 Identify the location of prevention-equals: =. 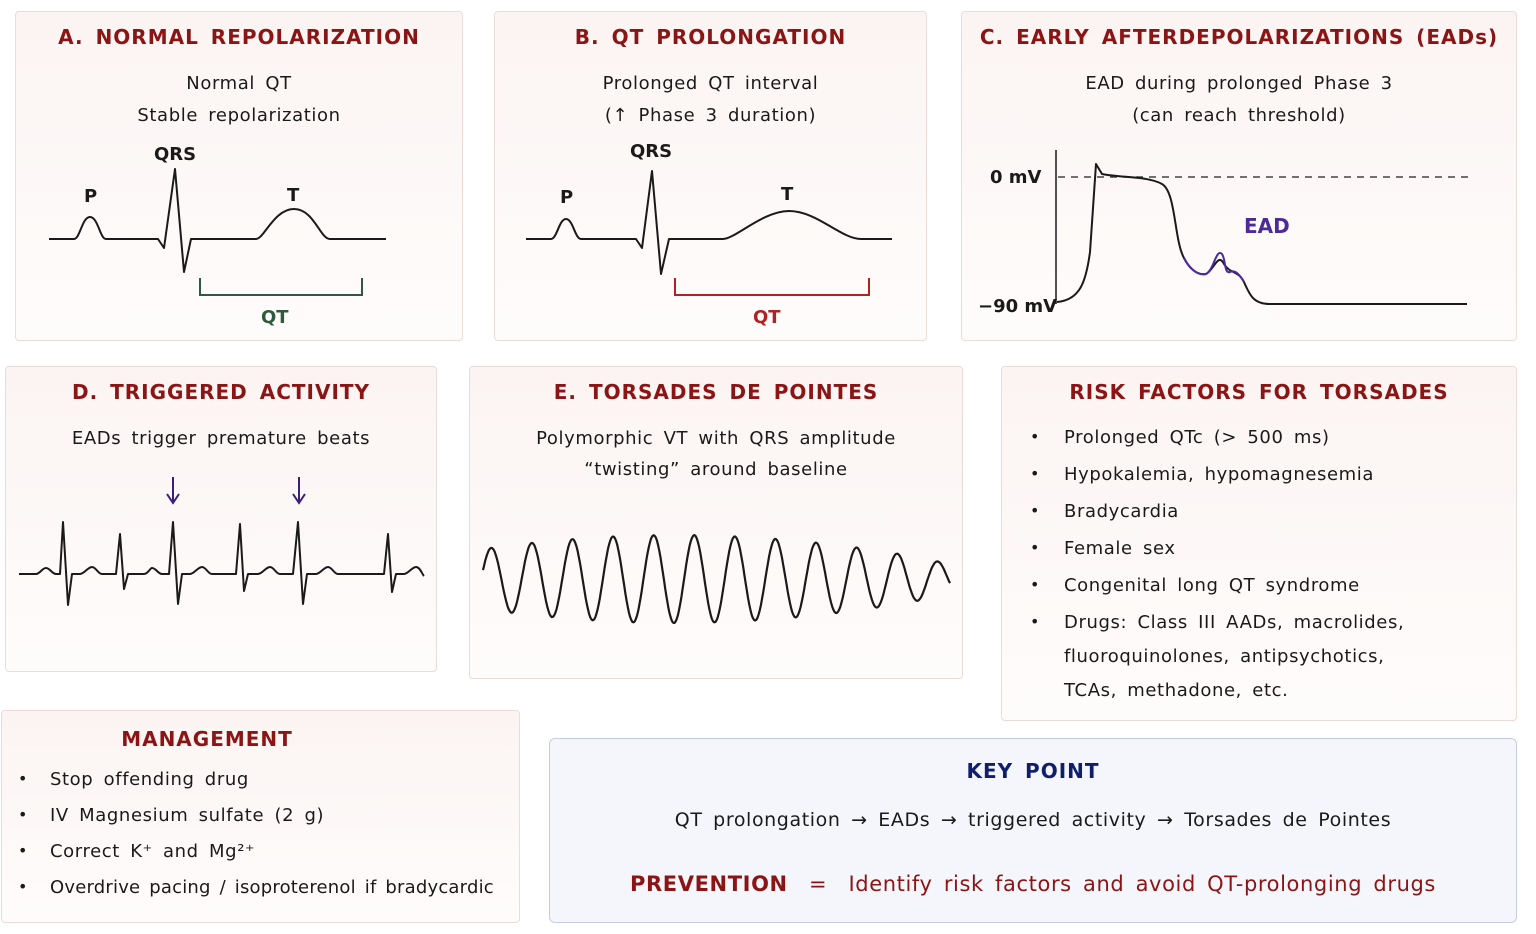
(818, 884).